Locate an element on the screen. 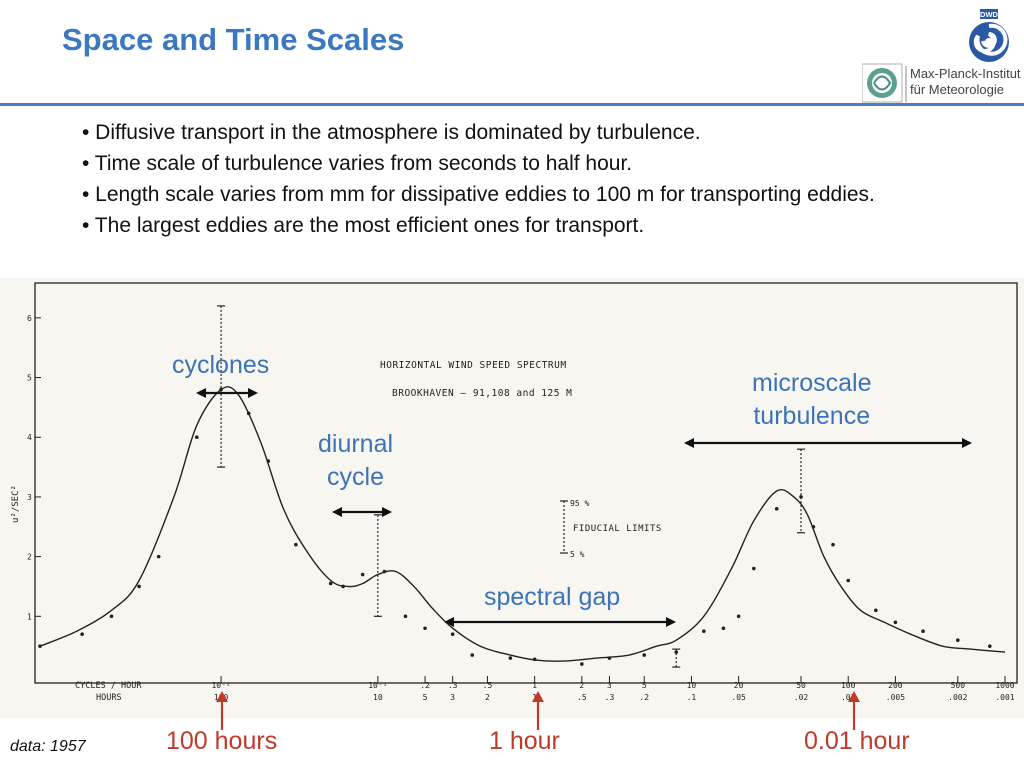 Image resolution: width=1024 pixels, height=768 pixels. x-tick-label-hours: .002 is located at coordinates (957, 697).